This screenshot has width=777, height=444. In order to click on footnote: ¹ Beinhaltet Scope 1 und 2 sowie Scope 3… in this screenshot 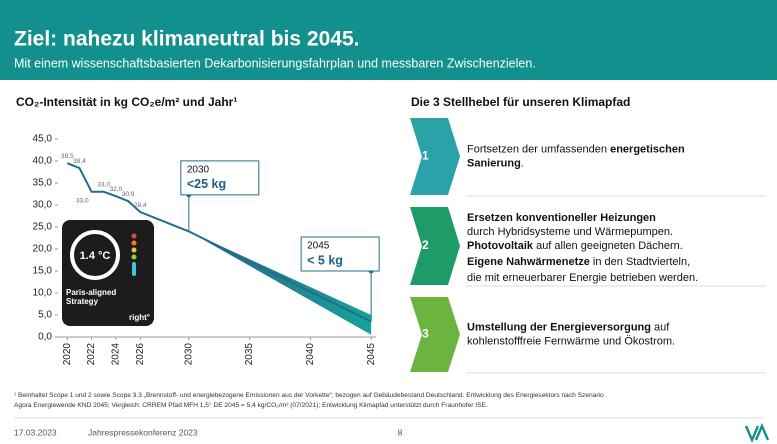, I will do `click(309, 400)`.